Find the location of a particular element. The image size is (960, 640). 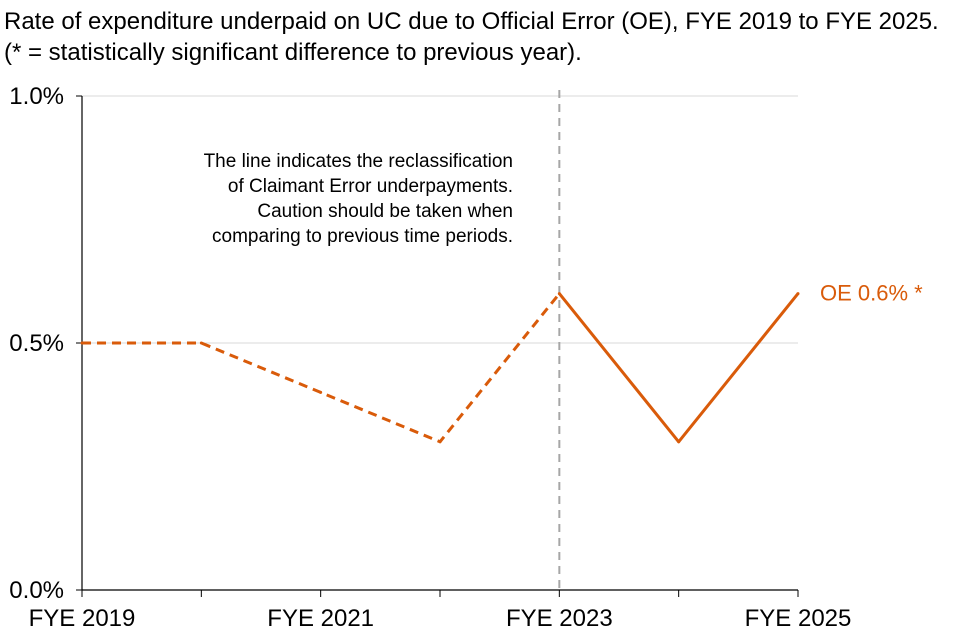

annotation-line: of Claimant Error underpayments. is located at coordinates (370, 186).